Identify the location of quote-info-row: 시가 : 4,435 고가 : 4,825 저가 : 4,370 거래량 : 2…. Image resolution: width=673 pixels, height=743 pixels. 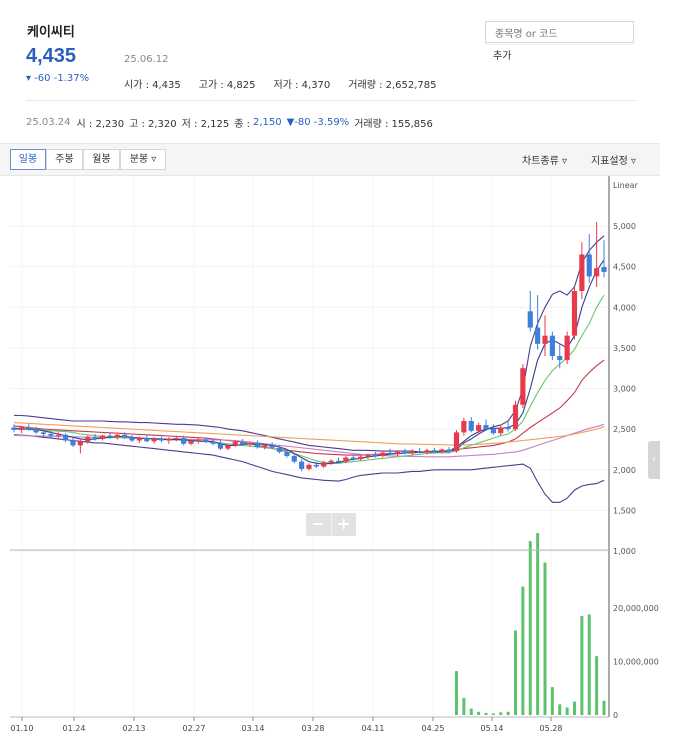
(280, 83).